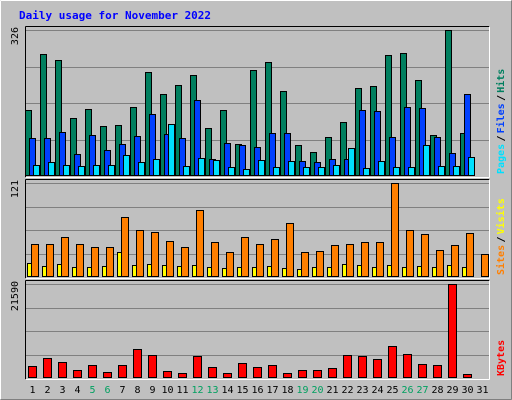  I want to click on x-tick-label-8: 8, so click(137, 390).